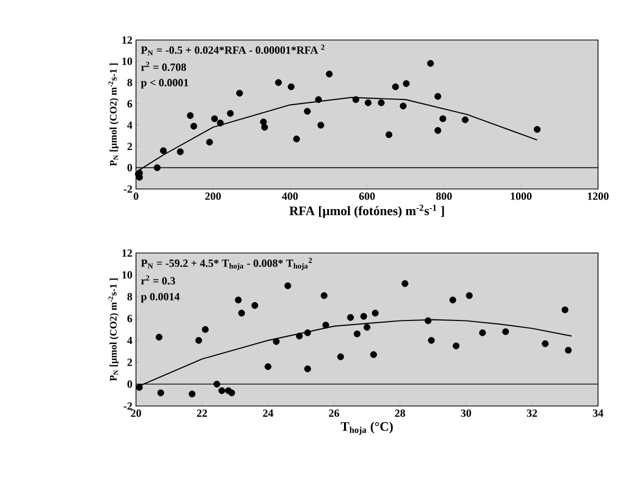 This screenshot has height=478, width=642. Describe the element at coordinates (466, 413) in the screenshot. I see `x-tick-label: 30` at that location.